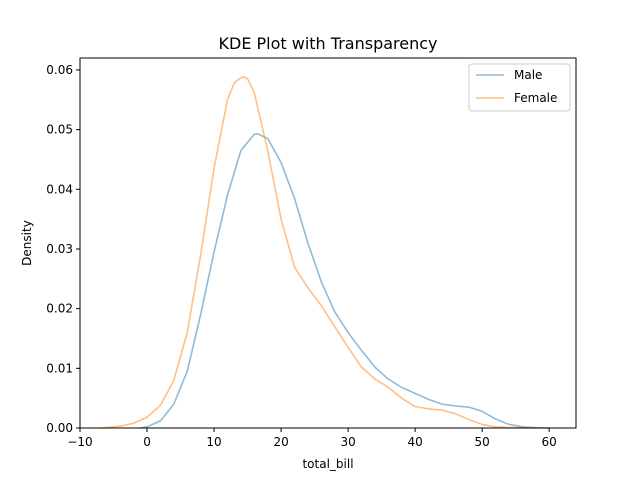  What do you see at coordinates (59, 309) in the screenshot?
I see `y-tick-label: 0.02` at bounding box center [59, 309].